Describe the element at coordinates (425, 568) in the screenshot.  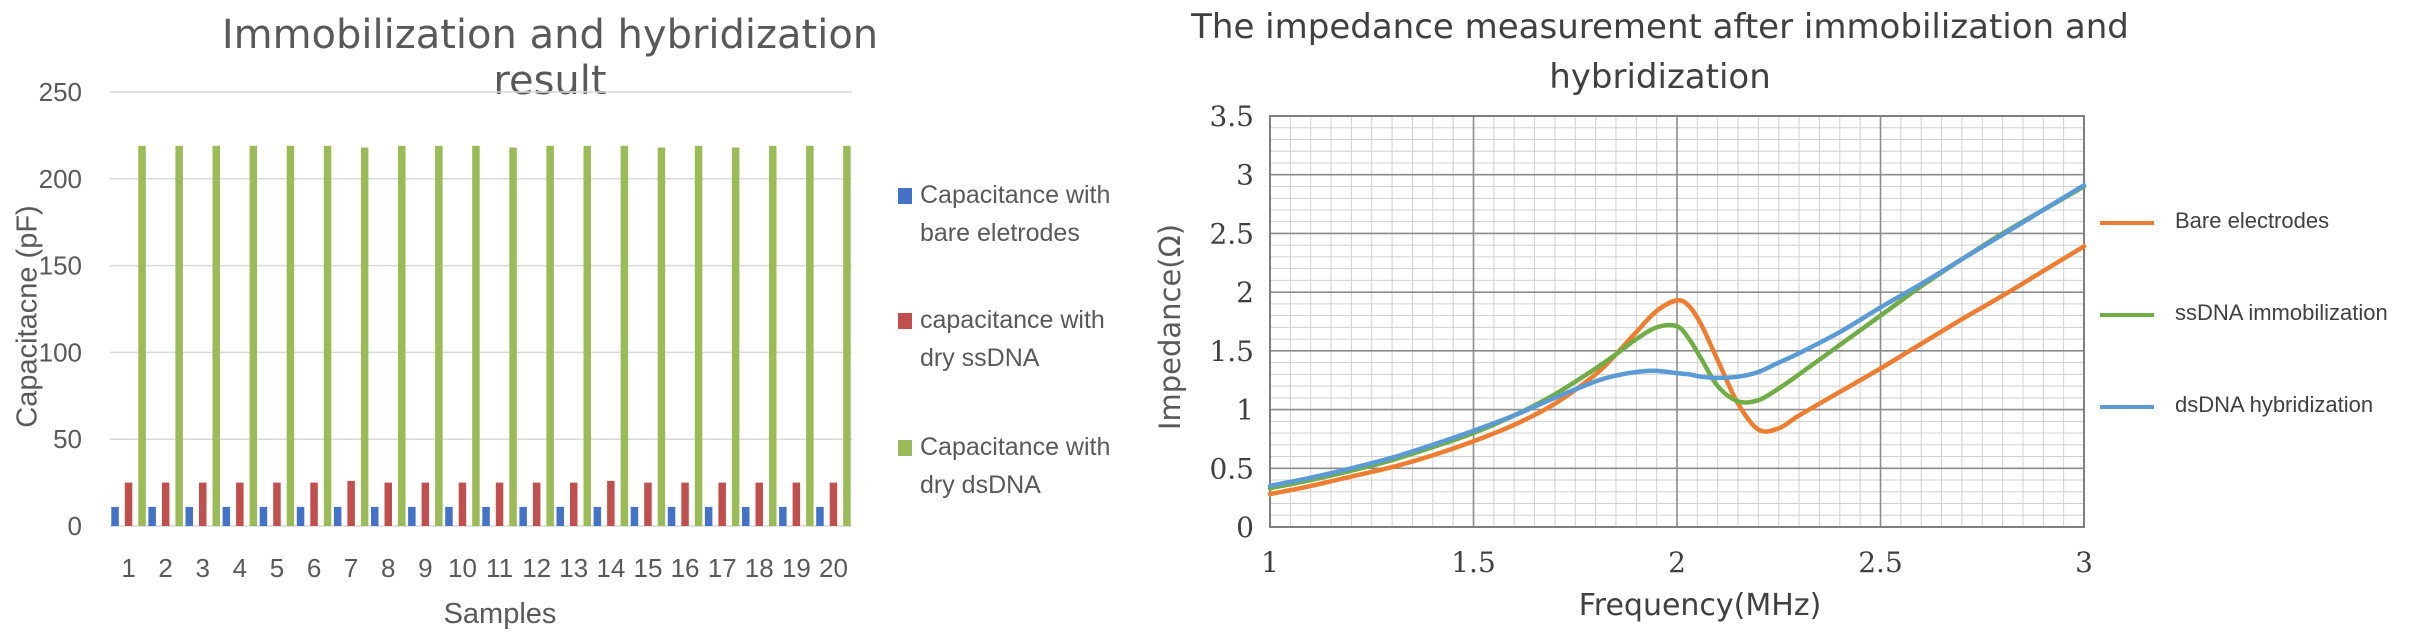
I see `bar-x-tick-label: 9` at that location.